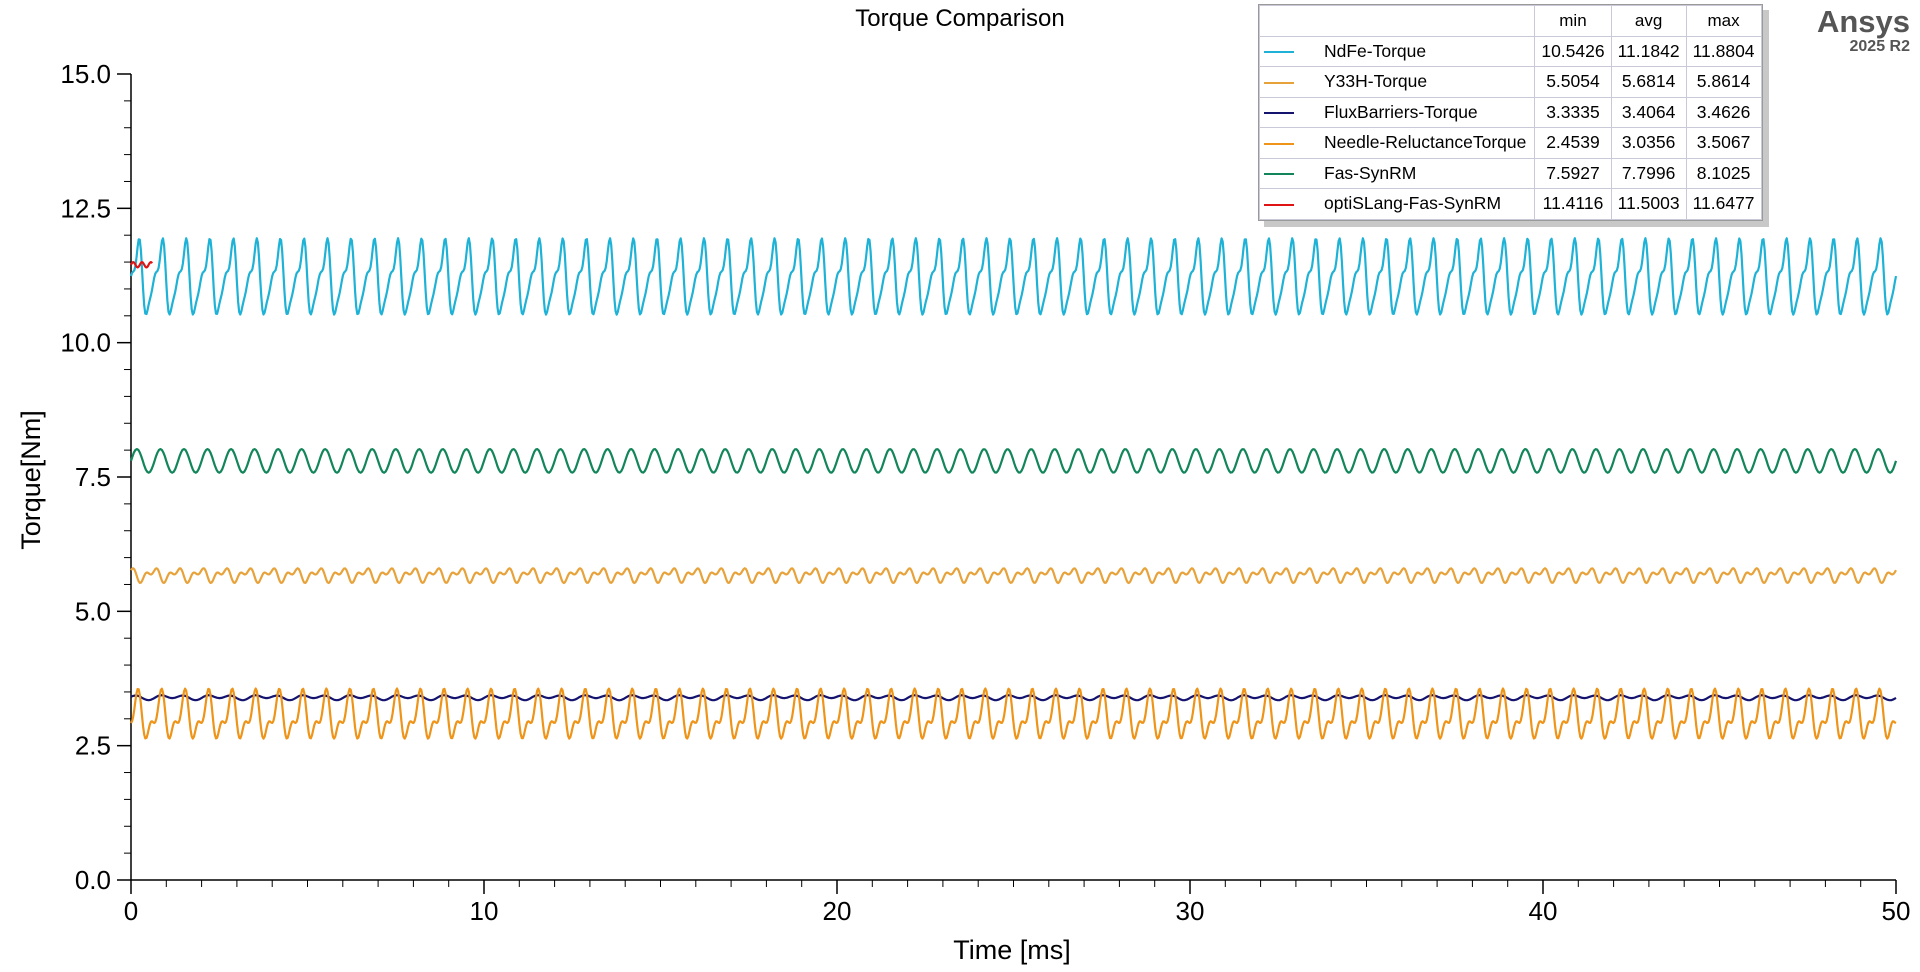 The image size is (1920, 972). Describe the element at coordinates (142, 265) in the screenshot. I see `series-line-optislang-fas-synrm` at that location.